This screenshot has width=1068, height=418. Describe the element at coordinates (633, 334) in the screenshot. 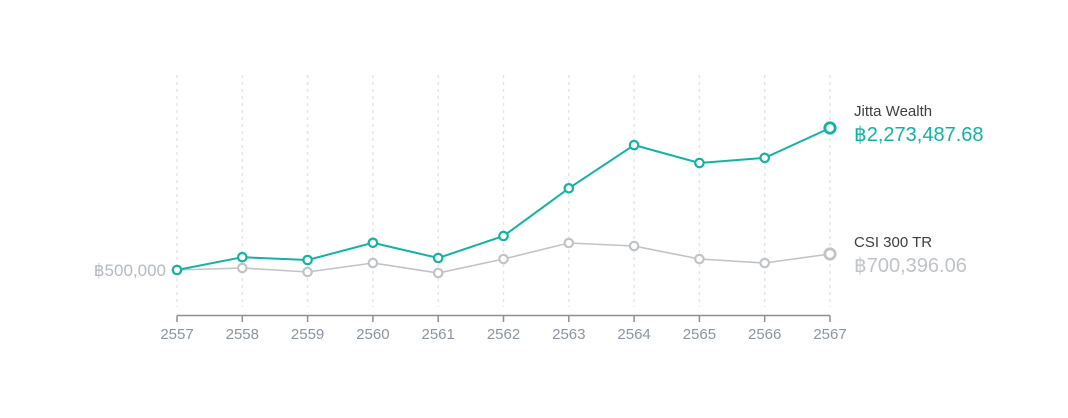

I see `x-tick-label: 2564` at that location.